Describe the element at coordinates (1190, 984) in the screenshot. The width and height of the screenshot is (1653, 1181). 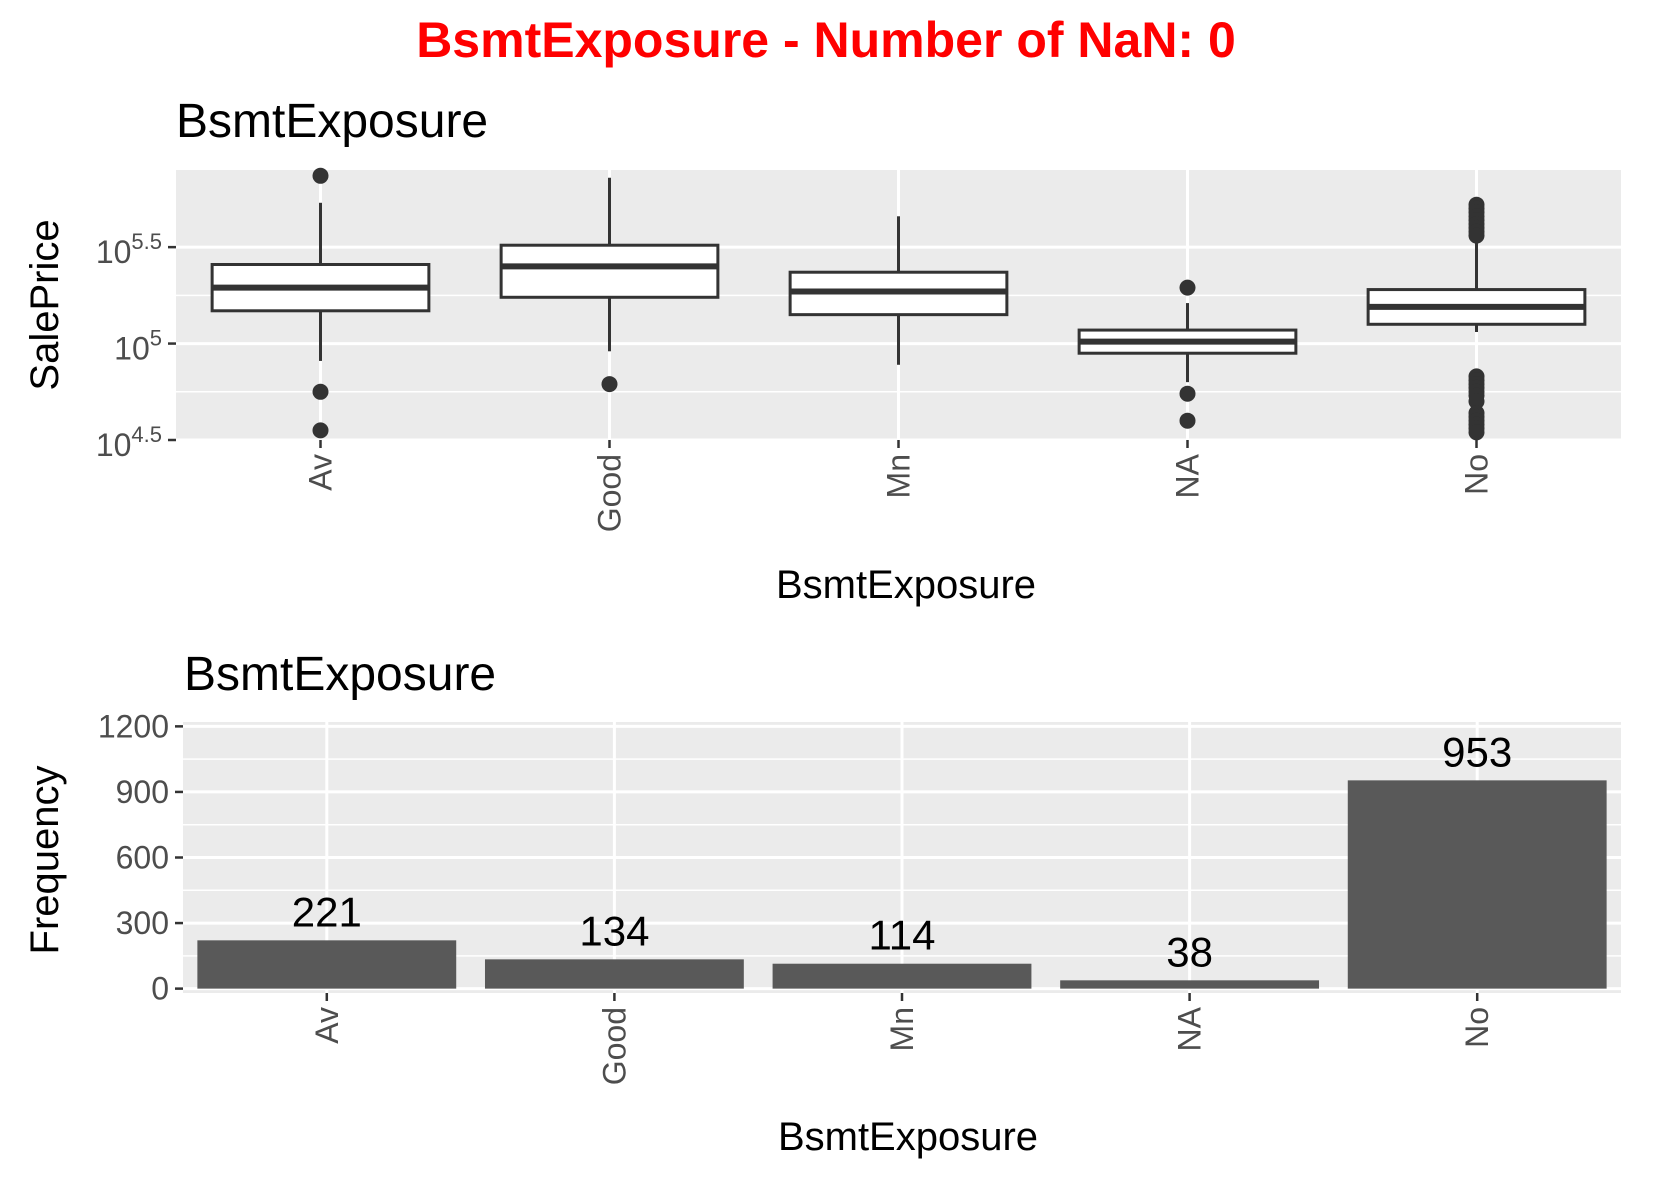
I see `bar-na` at that location.